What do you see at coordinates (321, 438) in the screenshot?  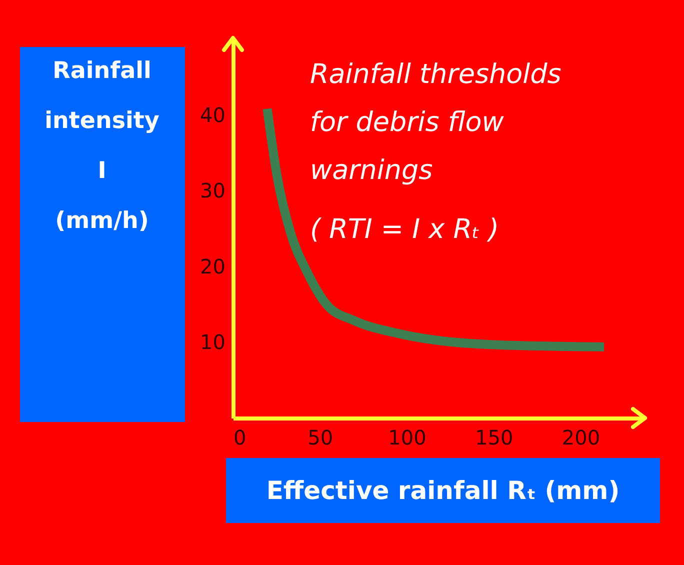 I see `x-tick-label: 50` at bounding box center [321, 438].